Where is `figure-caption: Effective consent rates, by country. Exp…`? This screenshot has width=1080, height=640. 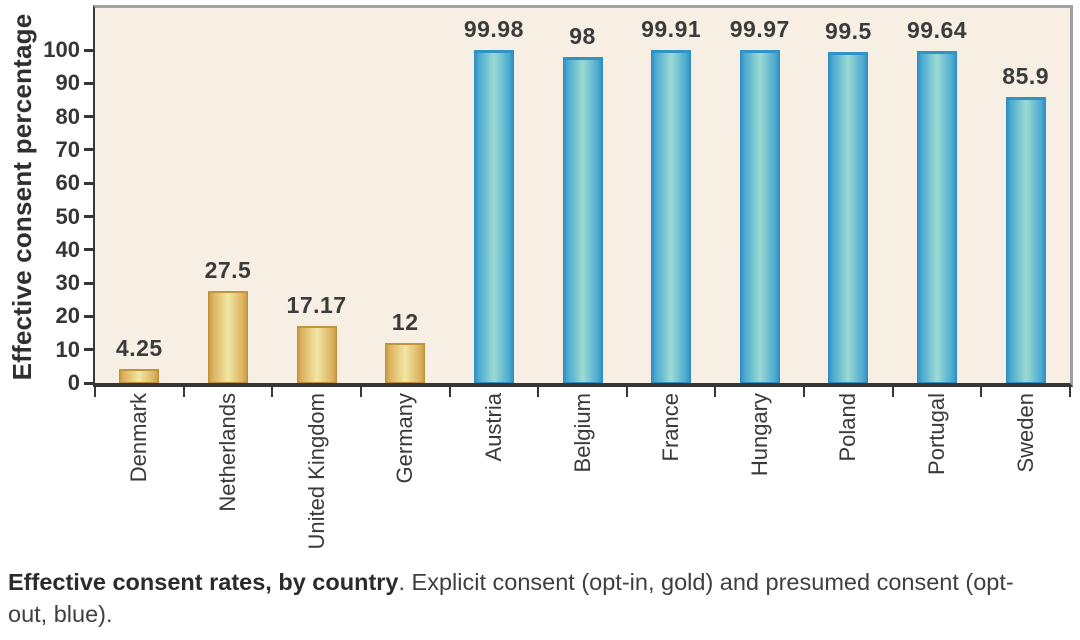
figure-caption: Effective consent rates, by country. Exp… is located at coordinates (541, 598).